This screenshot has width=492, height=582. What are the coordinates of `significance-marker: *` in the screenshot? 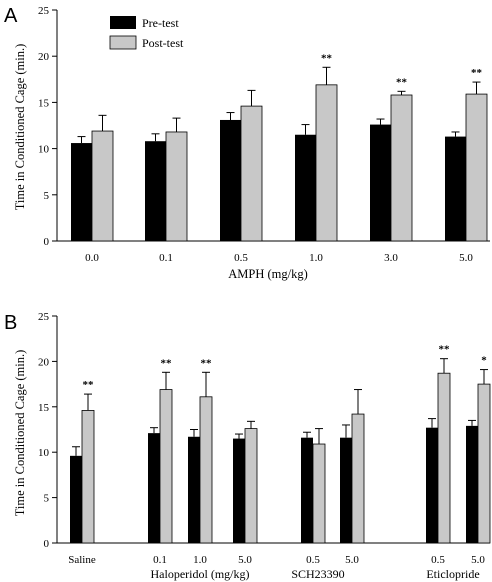 It's located at (484, 361).